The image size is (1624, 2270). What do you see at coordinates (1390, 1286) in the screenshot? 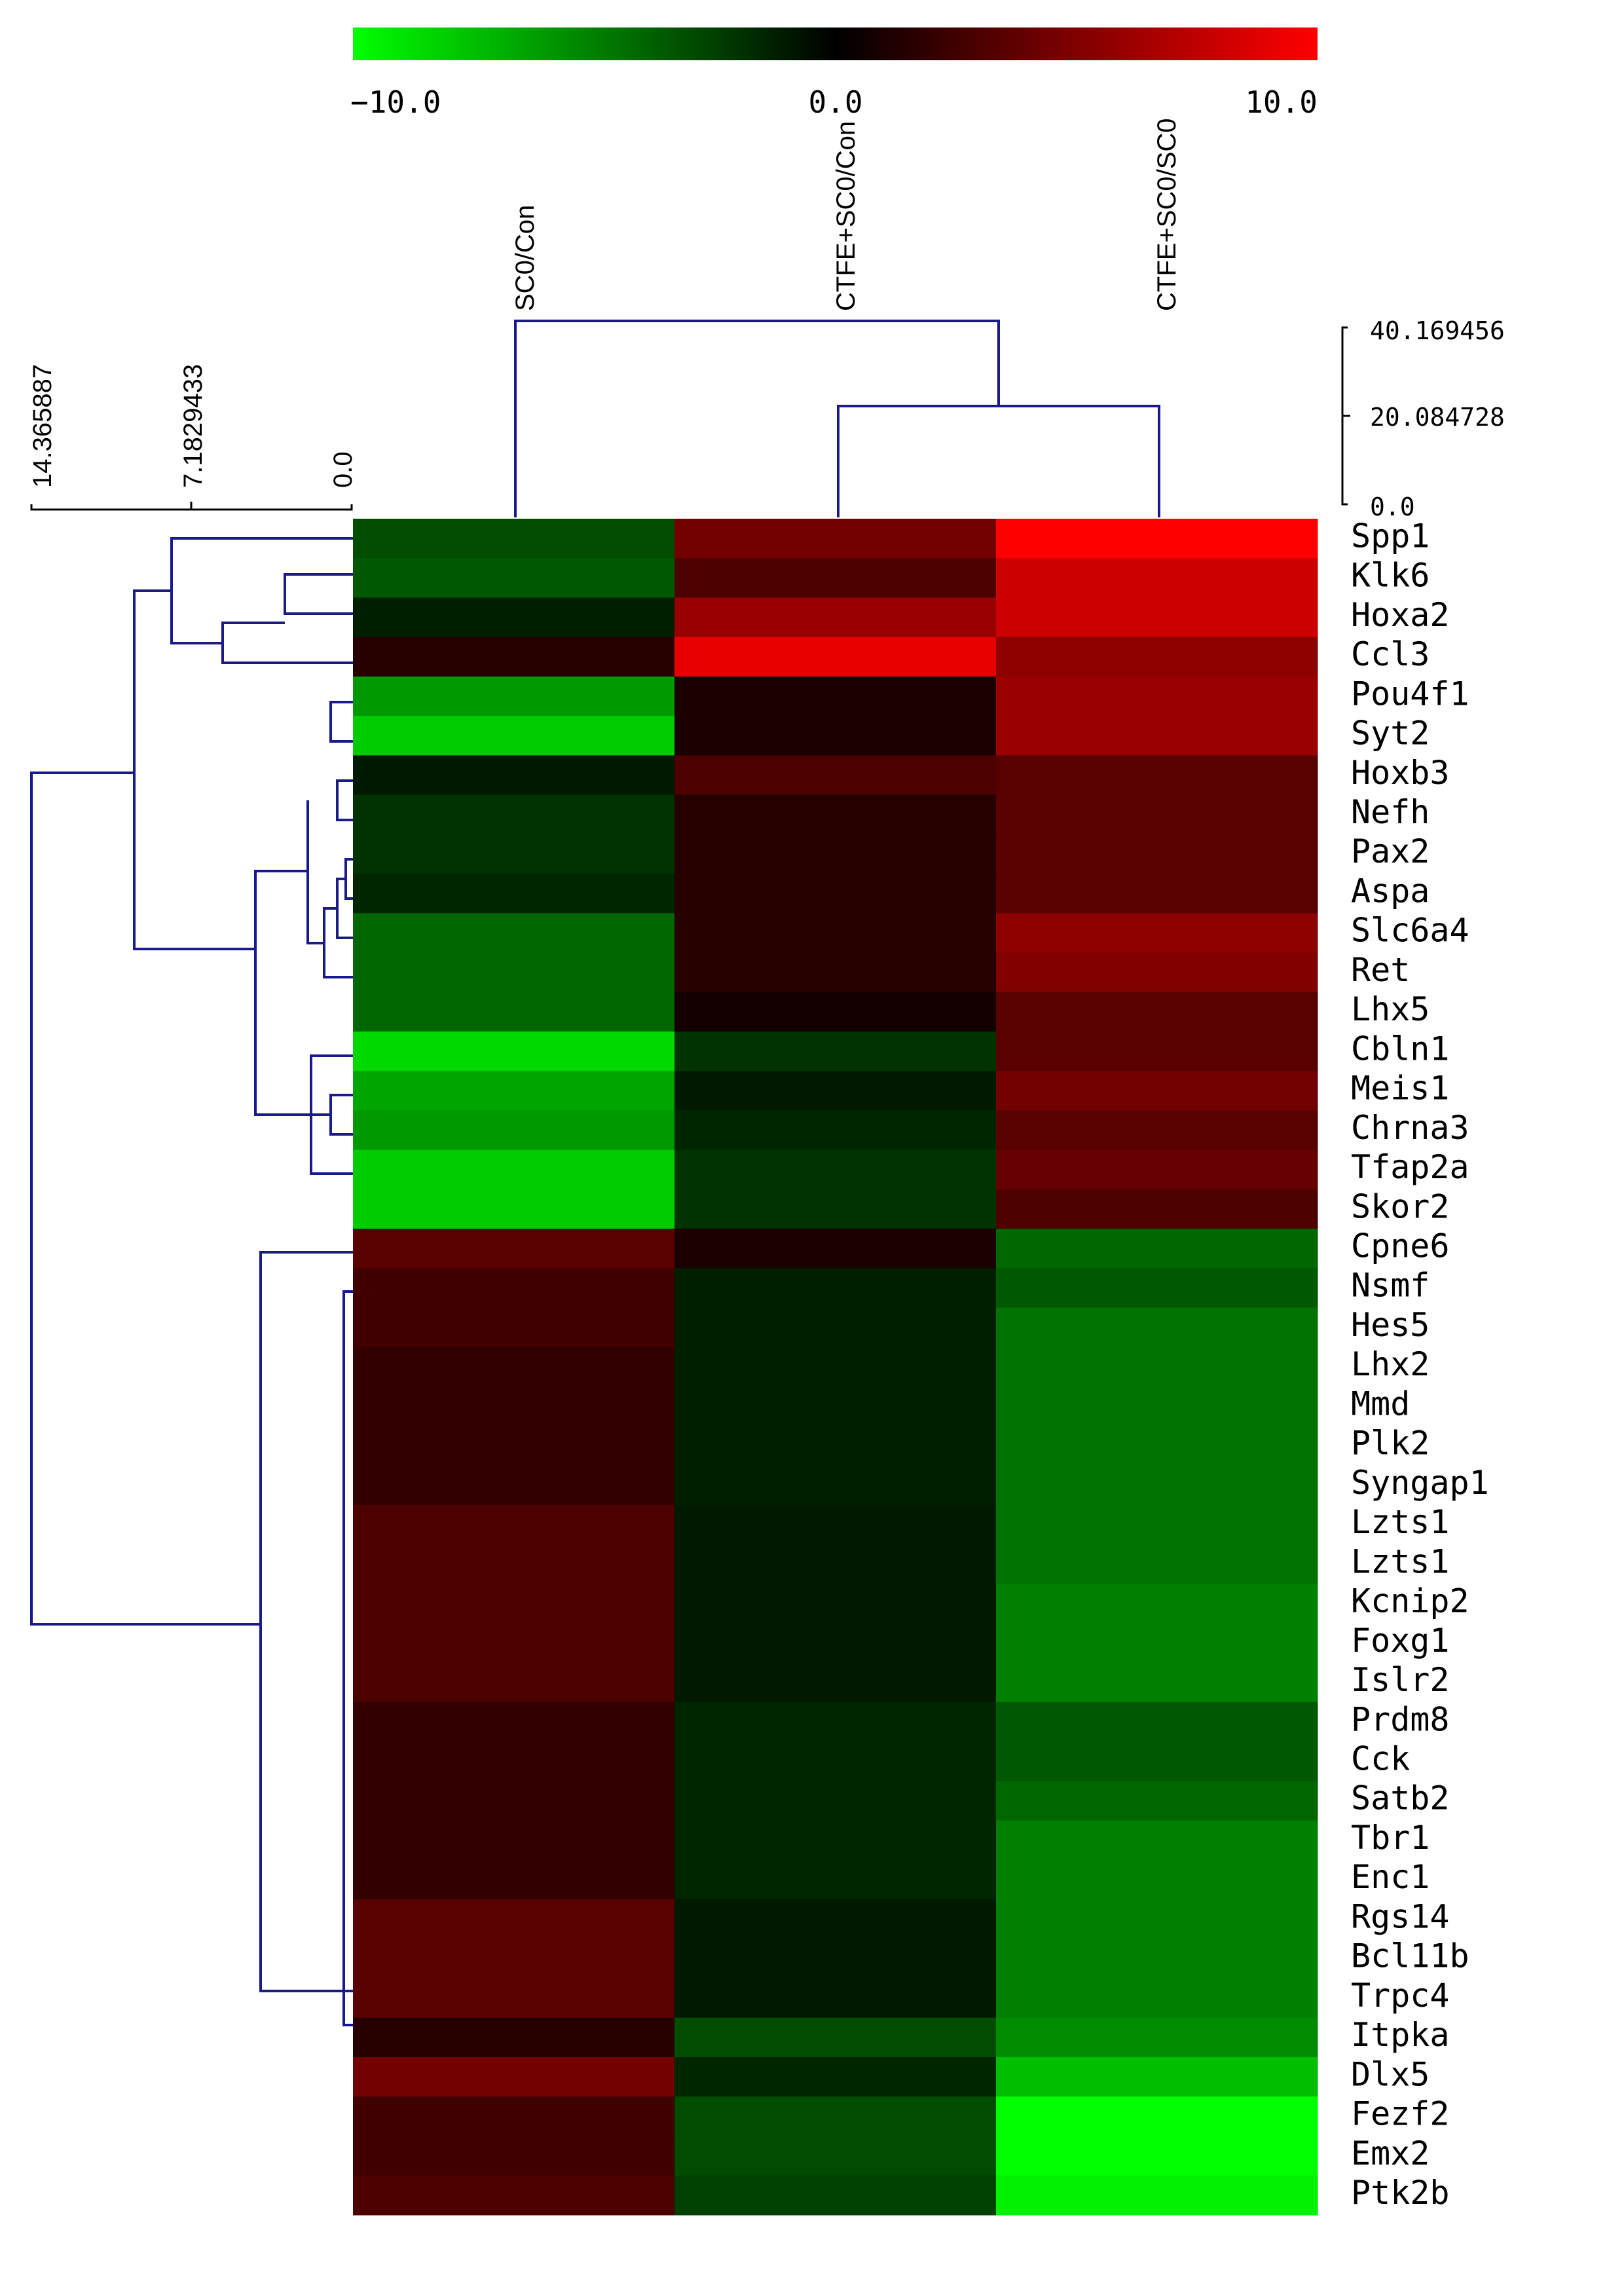
I see `row-label: Nsmf` at bounding box center [1390, 1286].